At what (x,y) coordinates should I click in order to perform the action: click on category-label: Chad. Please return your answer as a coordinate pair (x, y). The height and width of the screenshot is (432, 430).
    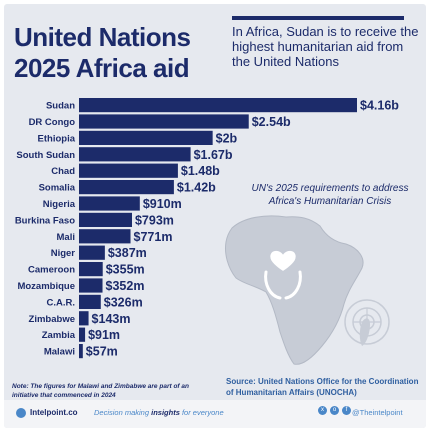
    Looking at the image, I should click on (63, 171).